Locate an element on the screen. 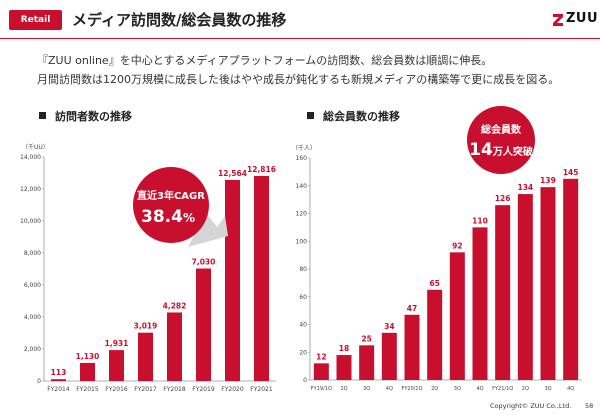  y-tick-label: 20 is located at coordinates (303, 352).